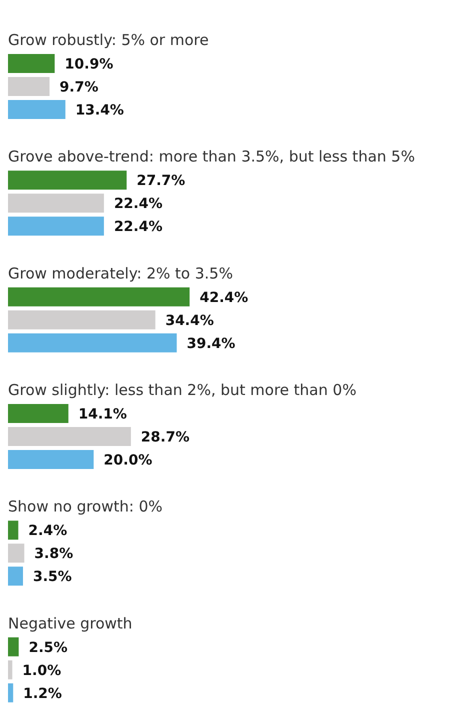 Image resolution: width=462 pixels, height=728 pixels. Describe the element at coordinates (52, 577) in the screenshot. I see `data-label: 3.5%` at that location.